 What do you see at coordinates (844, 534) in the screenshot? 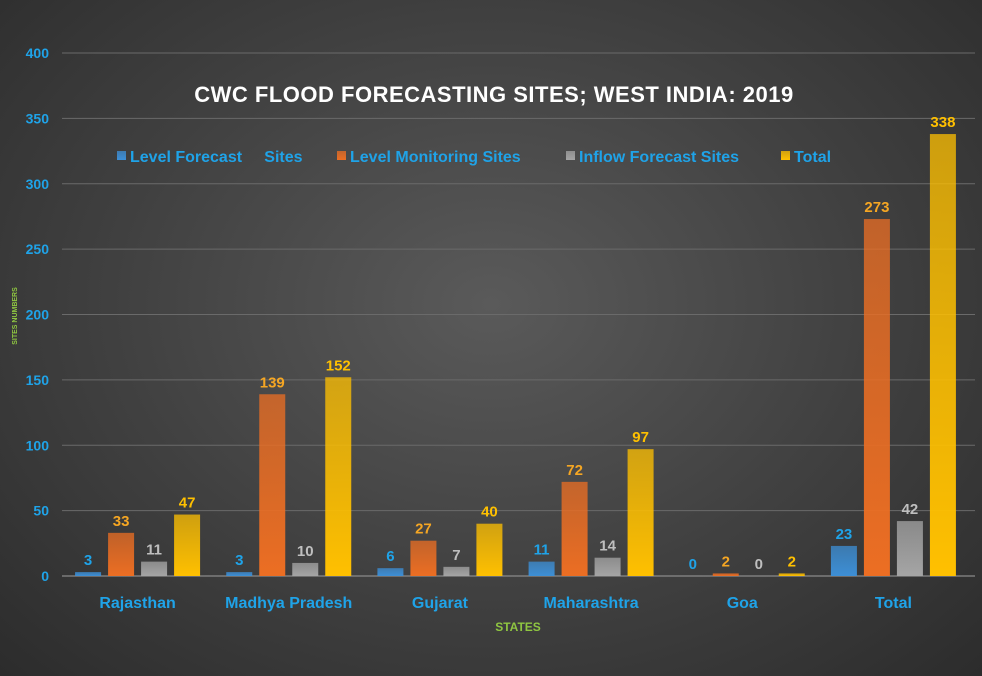
I see `data-label: 23` at bounding box center [844, 534].